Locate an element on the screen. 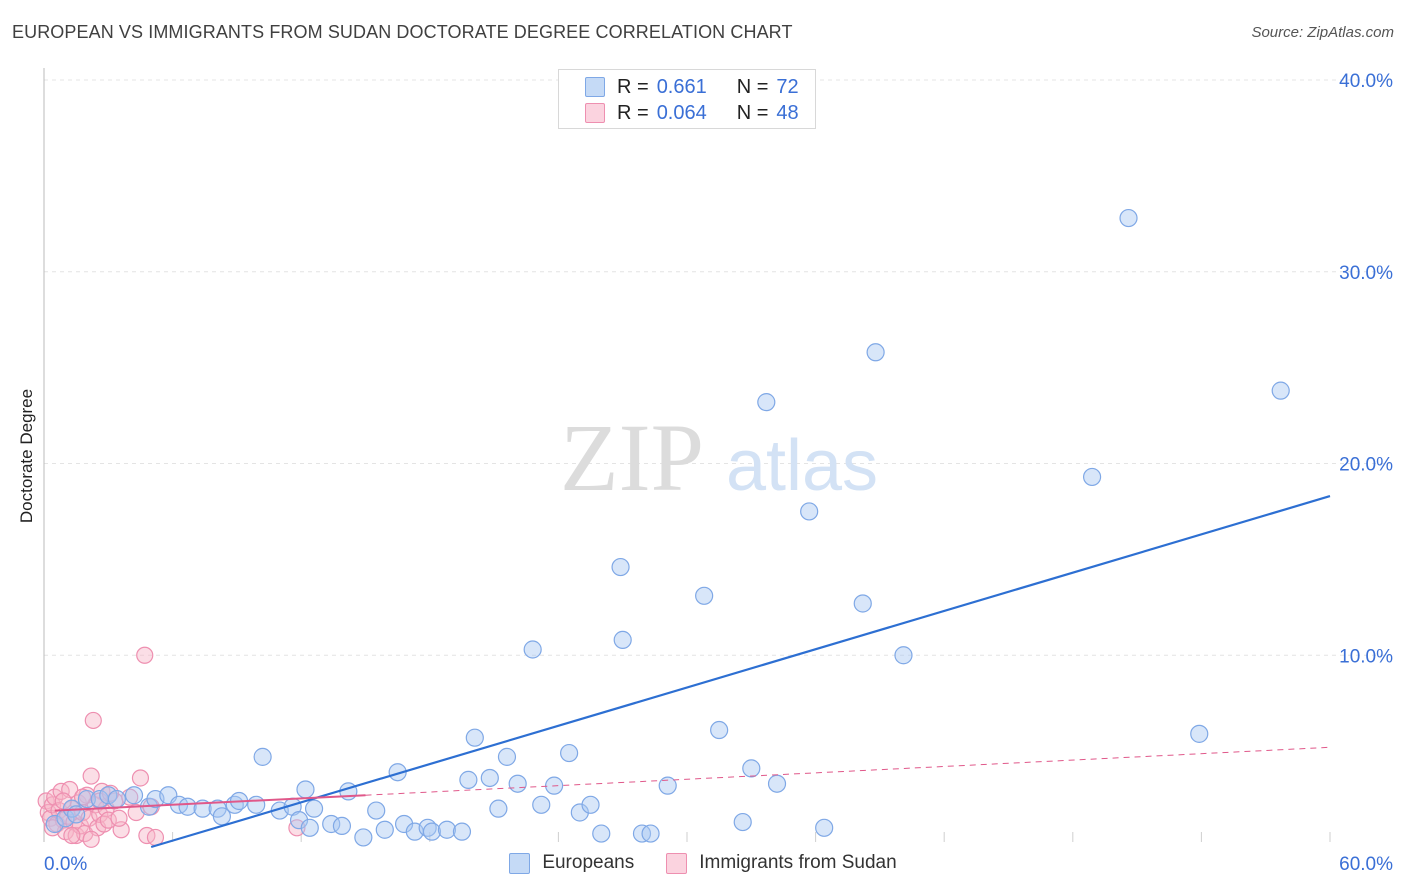  y-tick-label: 10.0% is located at coordinates (1366, 656).